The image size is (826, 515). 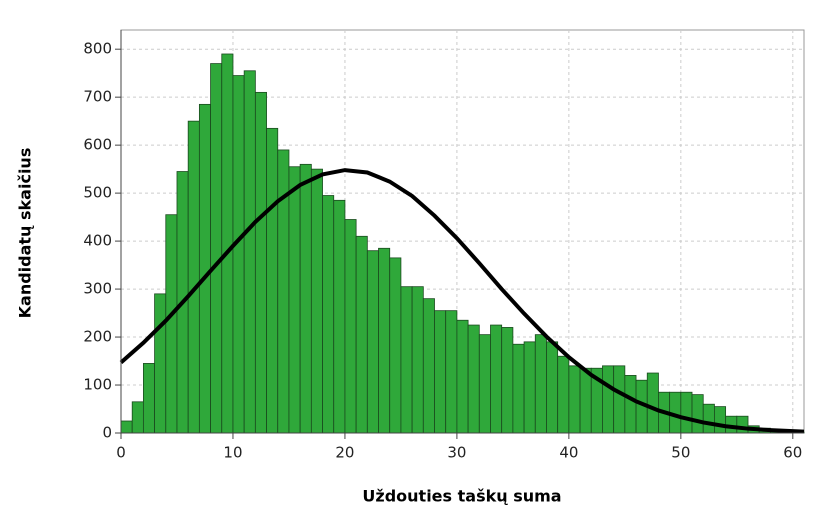 I want to click on y-axis-label: Kandidatų skaičius, so click(x=25, y=233).